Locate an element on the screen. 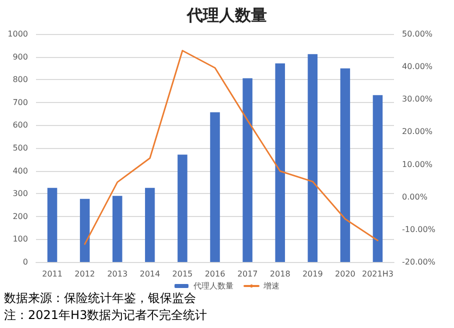 This screenshot has width=454, height=328. x-tick-label: 2013 is located at coordinates (117, 274).